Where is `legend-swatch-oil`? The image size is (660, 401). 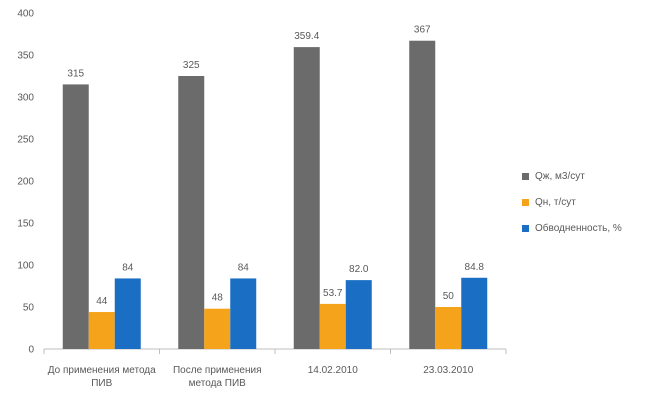
legend-swatch-oil is located at coordinates (525, 202).